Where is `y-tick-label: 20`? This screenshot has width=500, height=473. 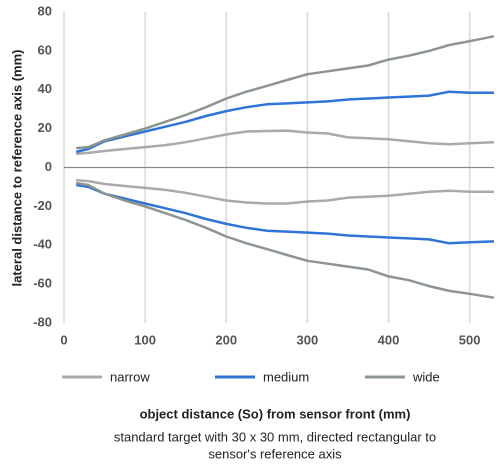
y-tick-label: 20 is located at coordinates (45, 127).